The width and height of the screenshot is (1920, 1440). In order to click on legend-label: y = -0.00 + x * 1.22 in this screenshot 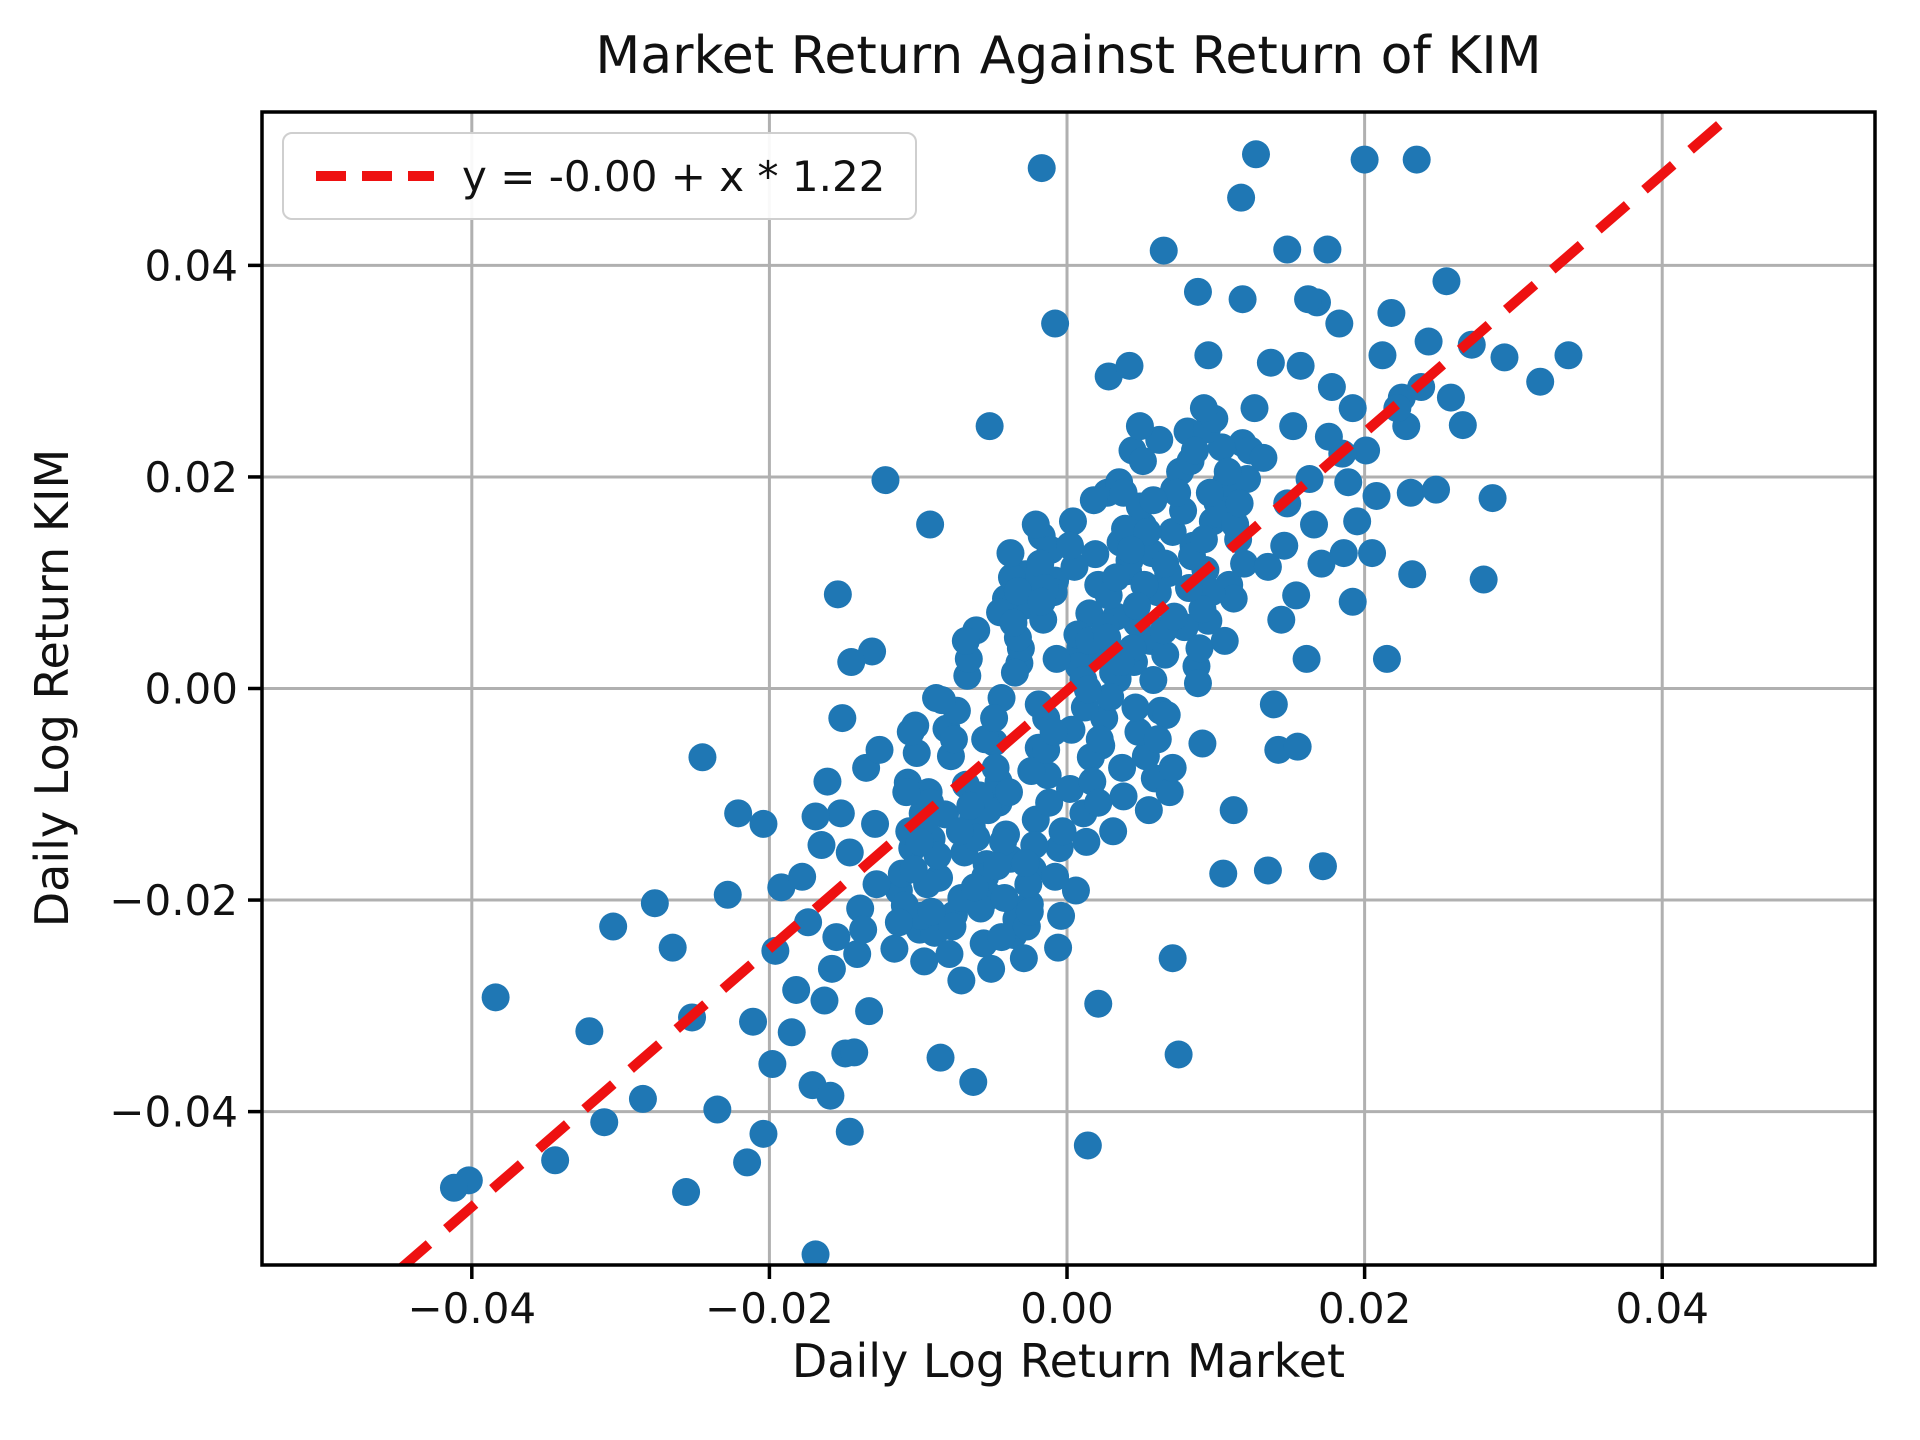, I will do `click(674, 176)`.